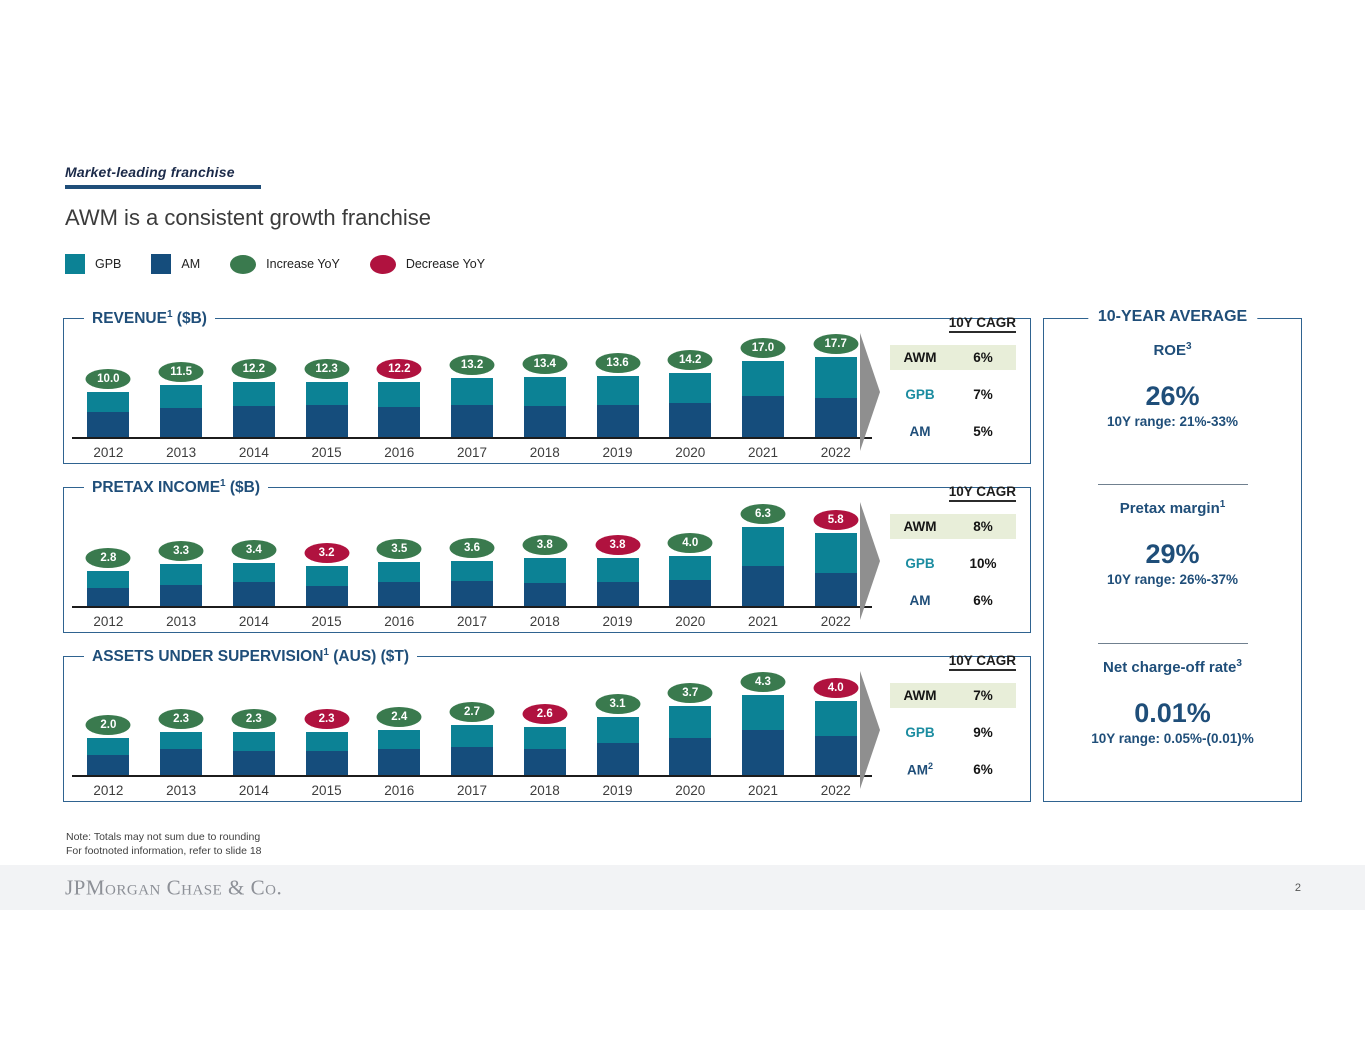 The width and height of the screenshot is (1365, 1055). What do you see at coordinates (399, 717) in the screenshot?
I see `increase-yoy-badge: 2.4` at bounding box center [399, 717].